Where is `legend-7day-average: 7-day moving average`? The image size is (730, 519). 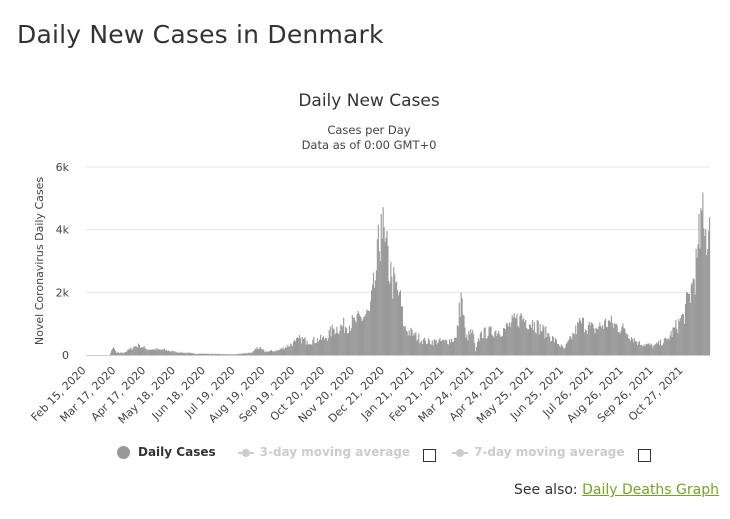
legend-7day-average: 7-day moving average is located at coordinates (538, 452).